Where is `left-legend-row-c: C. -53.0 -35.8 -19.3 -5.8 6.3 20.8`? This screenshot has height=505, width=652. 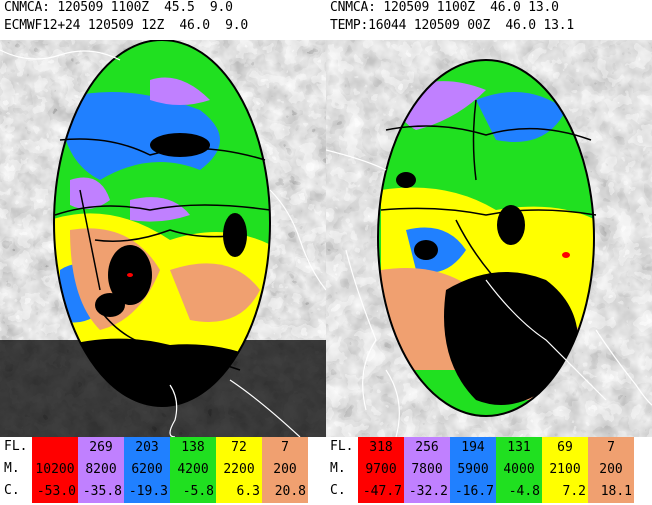 left-legend-row-c: C. -53.0 -35.8 -19.3 -5.8 6.3 20.8 is located at coordinates (163, 492).